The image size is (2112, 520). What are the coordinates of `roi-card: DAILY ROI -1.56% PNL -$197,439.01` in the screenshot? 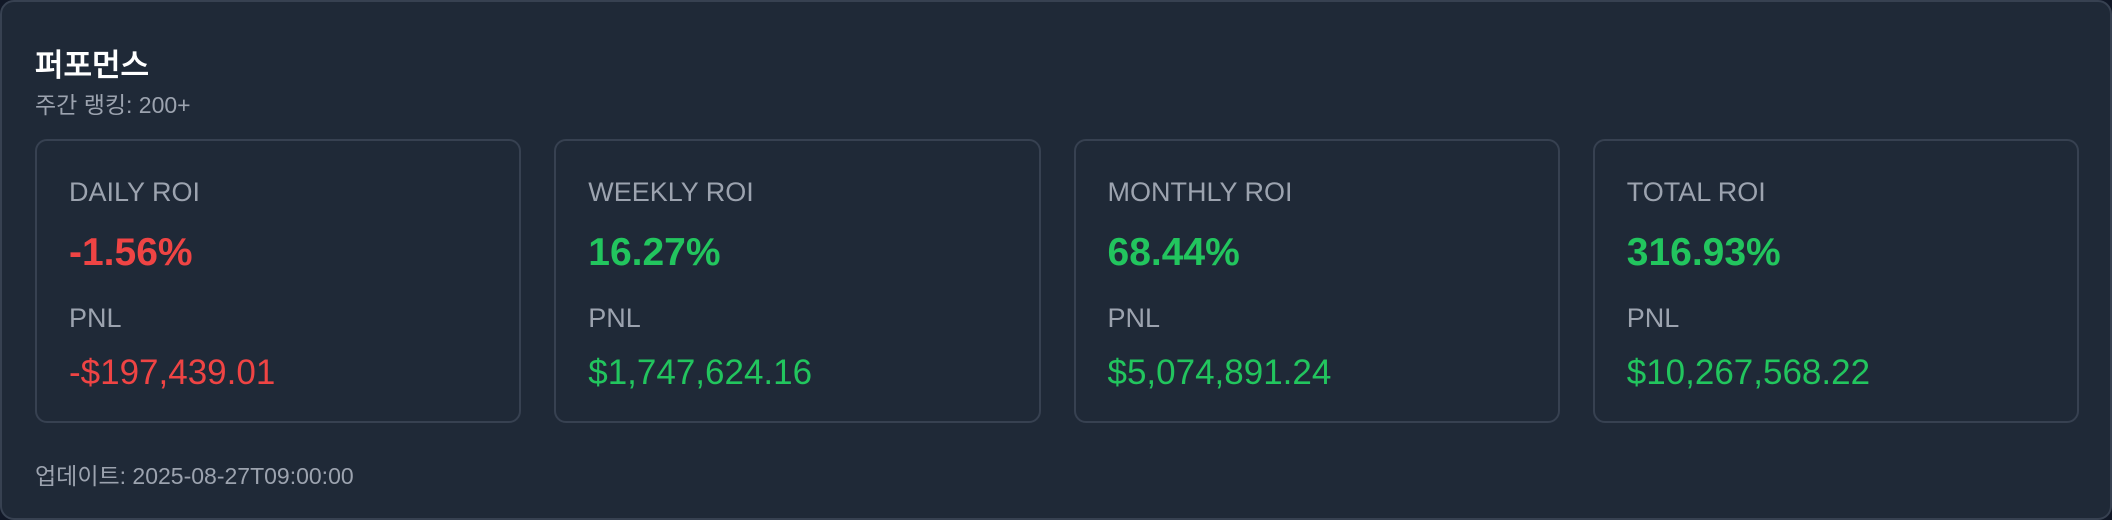 It's located at (278, 281).